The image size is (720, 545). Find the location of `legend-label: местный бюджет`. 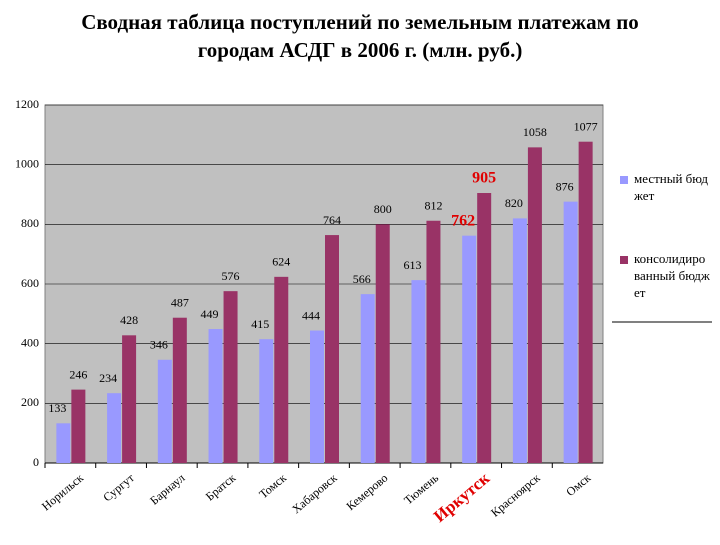

legend-label: местный бюджет is located at coordinates (671, 187).